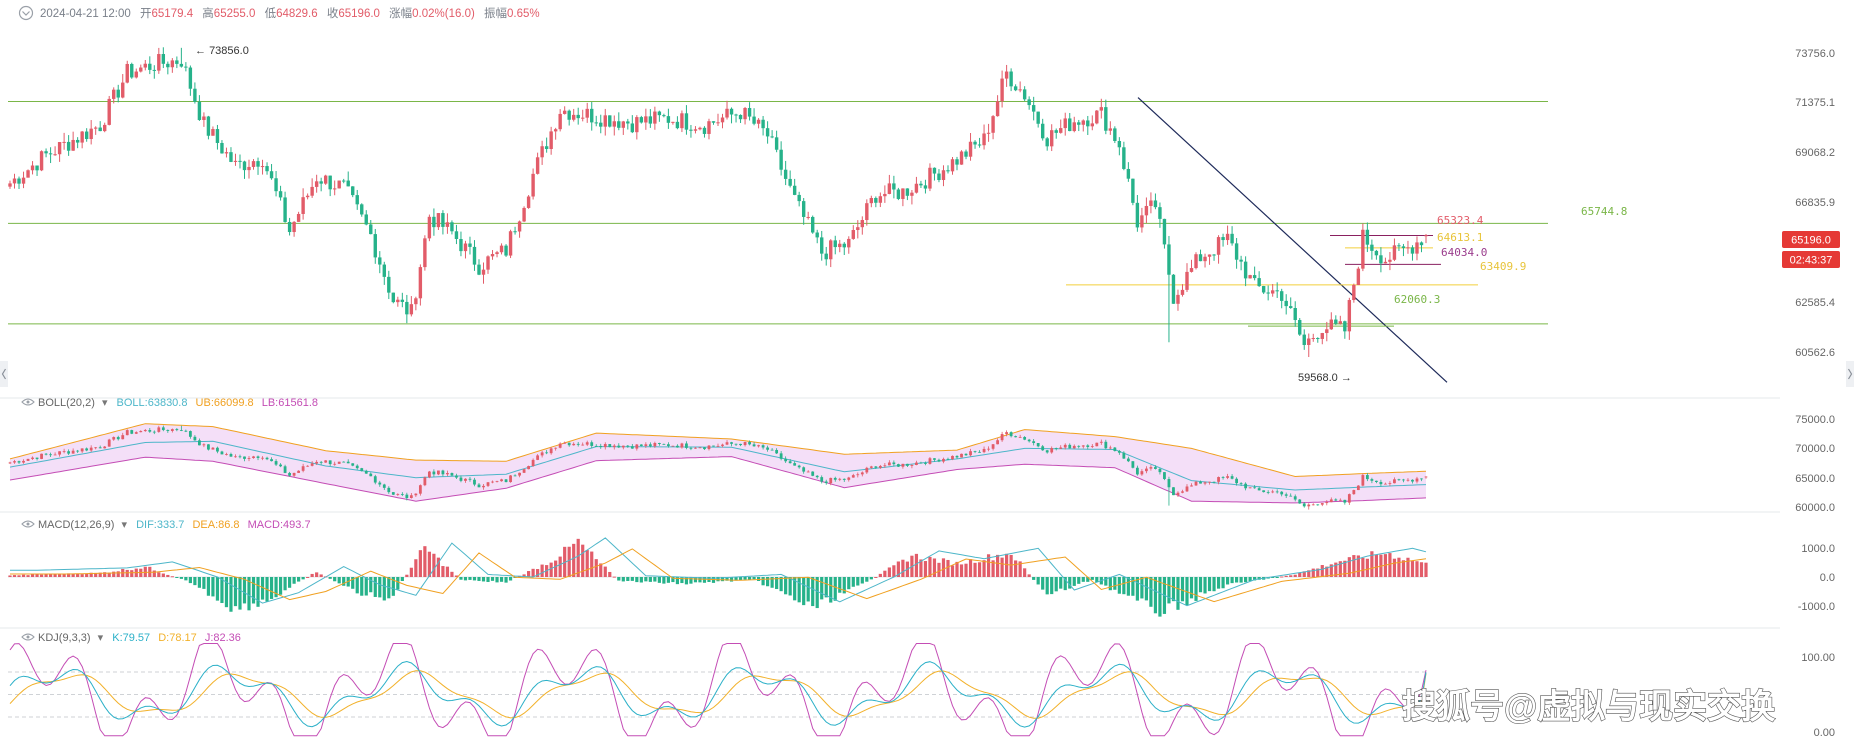 Image resolution: width=1854 pixels, height=750 pixels. I want to click on macd-value: MACD:493.7, so click(279, 525).